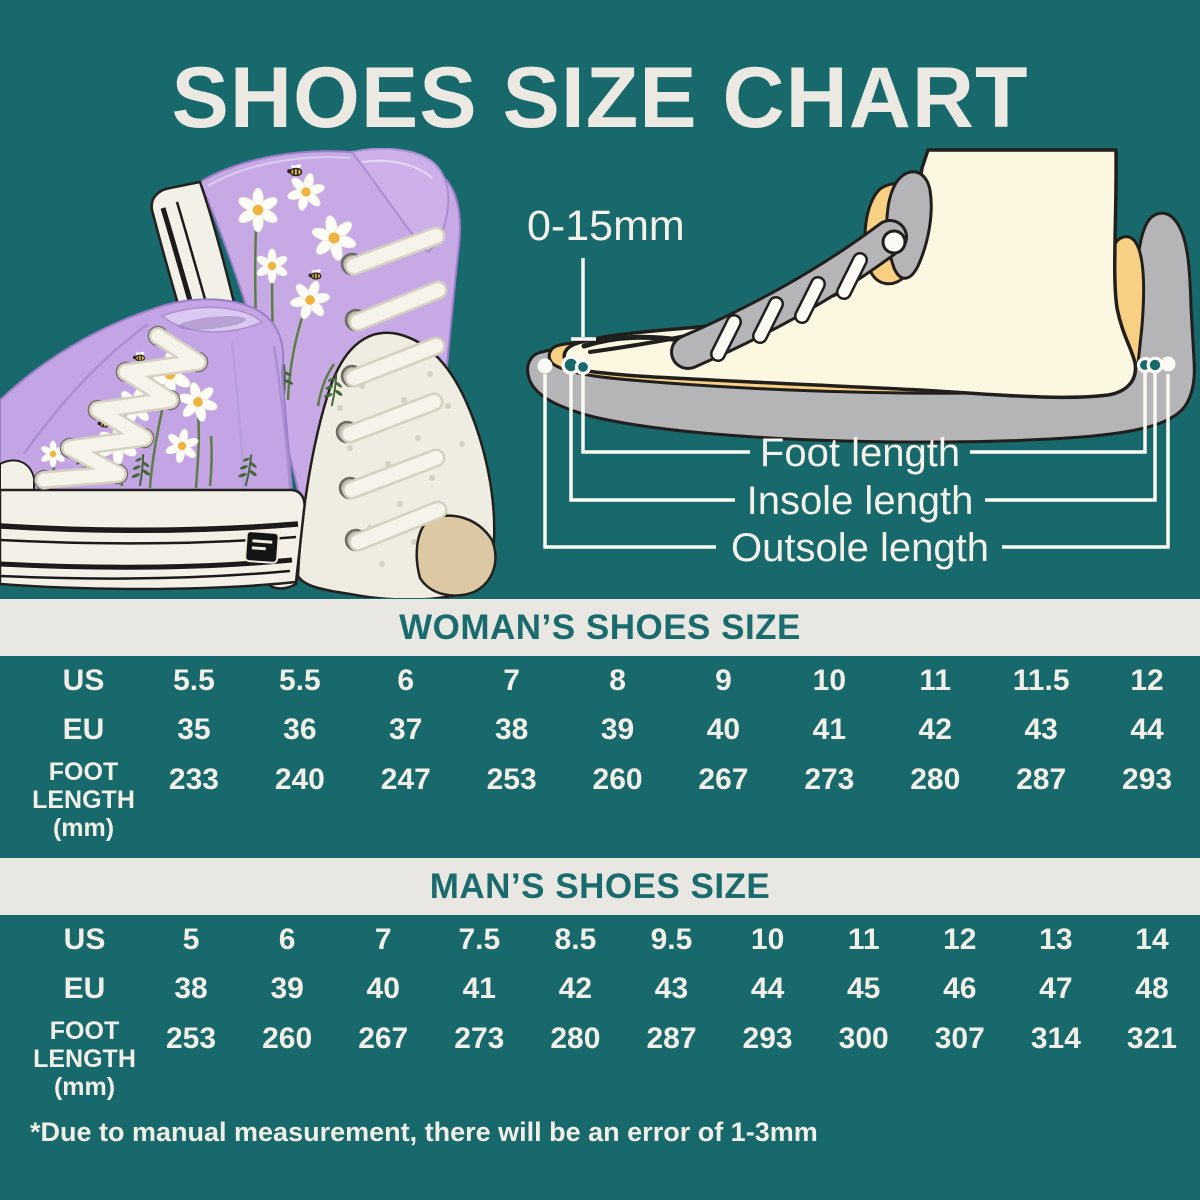 The width and height of the screenshot is (1200, 1200). What do you see at coordinates (1056, 939) in the screenshot?
I see `men-us-size-cell: 13` at bounding box center [1056, 939].